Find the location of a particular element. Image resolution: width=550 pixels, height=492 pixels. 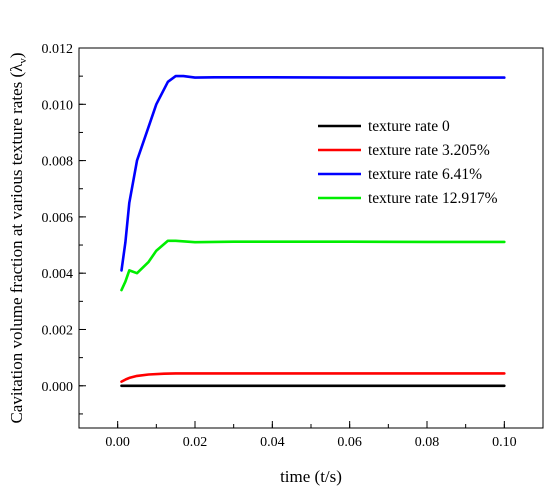

x-tick-label: 0.00 is located at coordinates (117, 442).